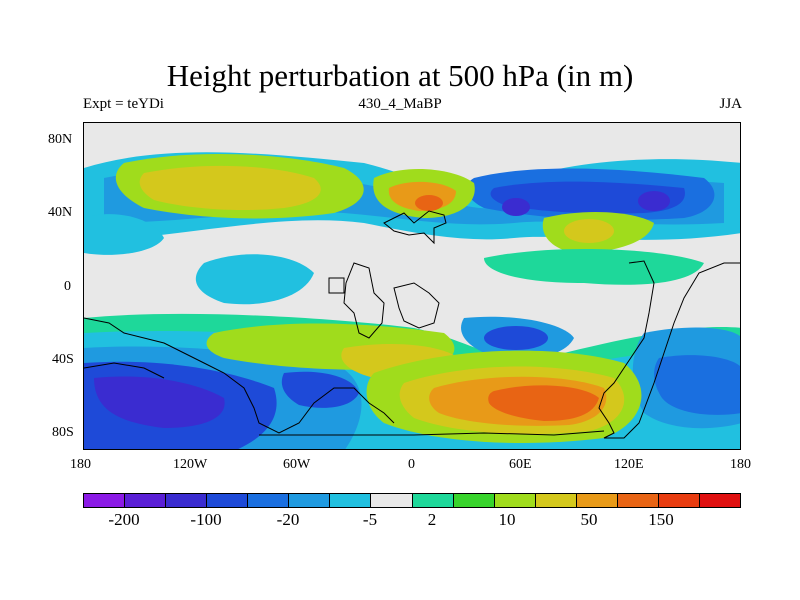  What do you see at coordinates (123, 104) in the screenshot?
I see `experiment-label: Expt = teYDi` at bounding box center [123, 104].